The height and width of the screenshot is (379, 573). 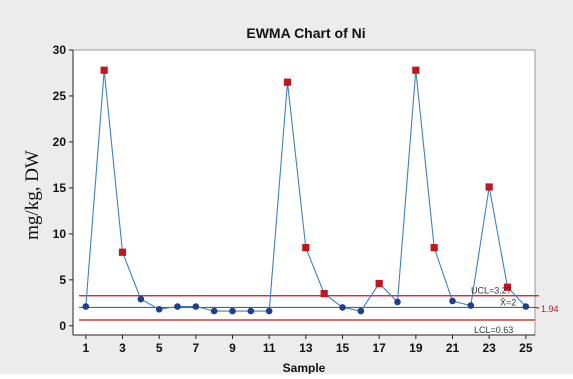 What do you see at coordinates (60, 142) in the screenshot?
I see `y-tick-label: 20` at bounding box center [60, 142].